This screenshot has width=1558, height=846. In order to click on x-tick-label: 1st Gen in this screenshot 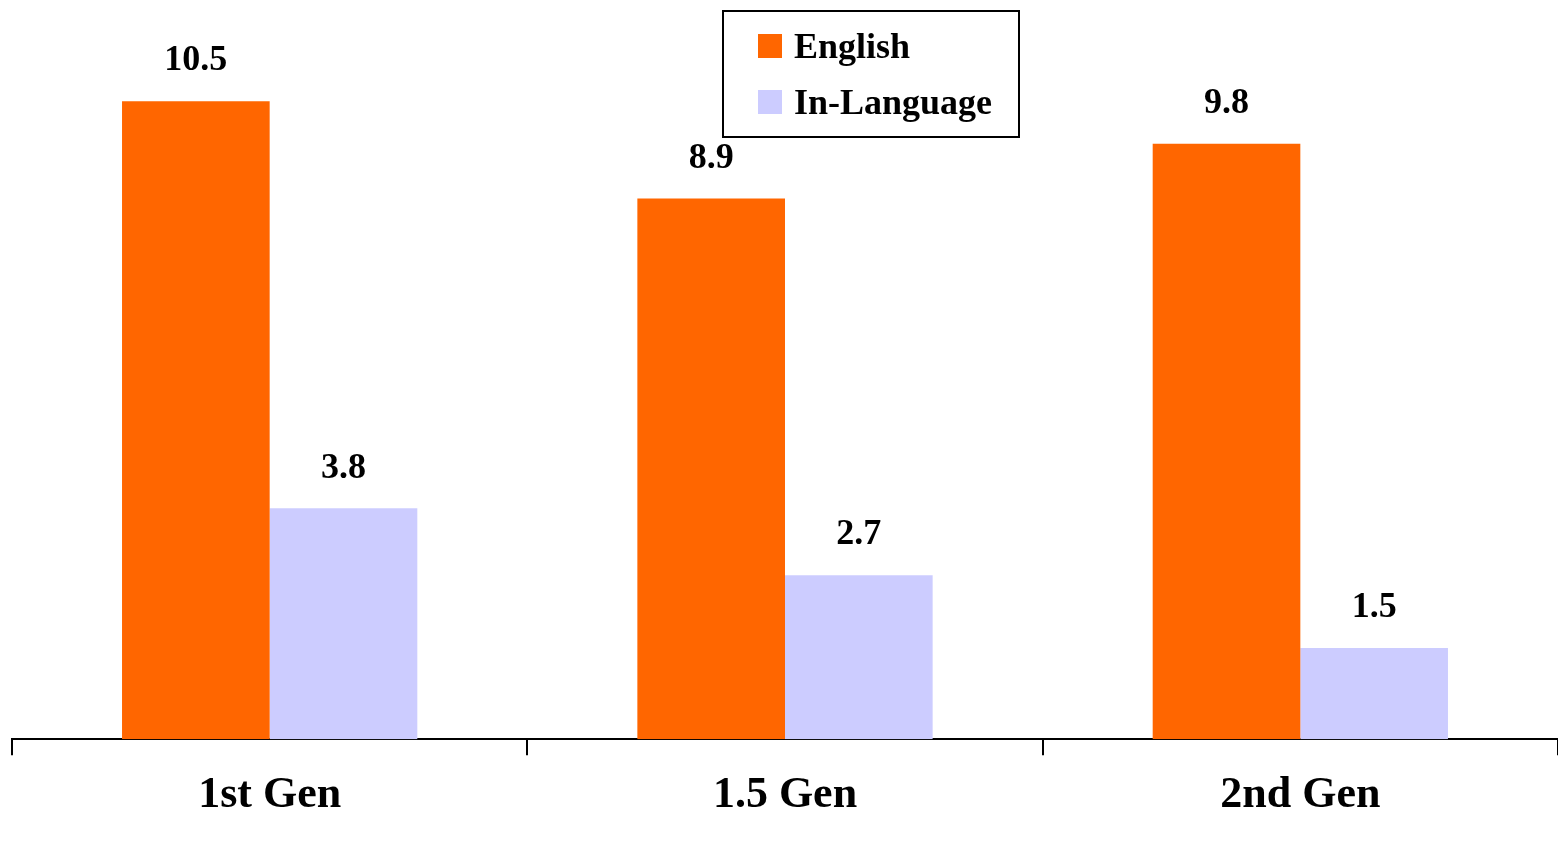, I will do `click(270, 792)`.